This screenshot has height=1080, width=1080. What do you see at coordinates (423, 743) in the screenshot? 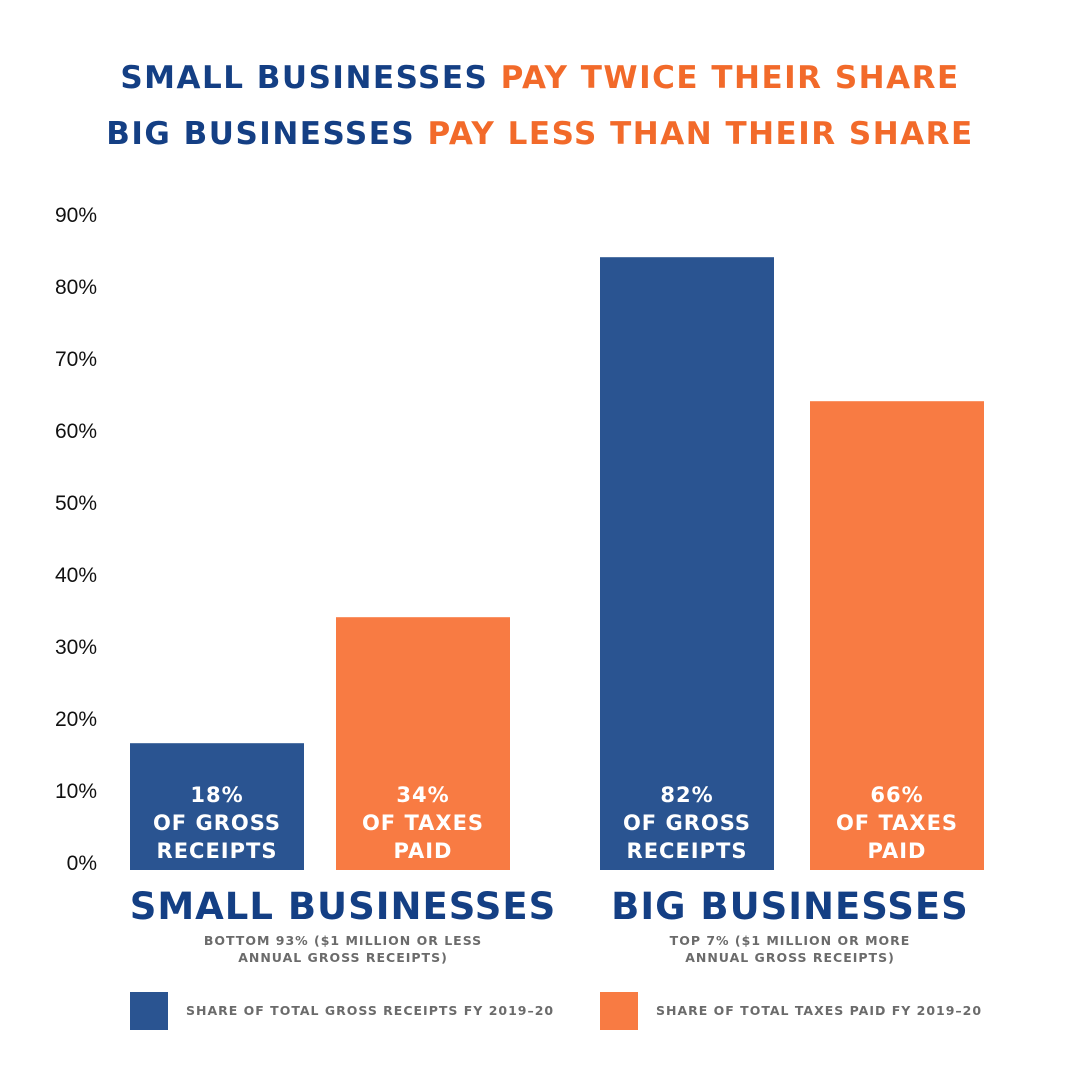
I see `bar-taxes-small` at bounding box center [423, 743].